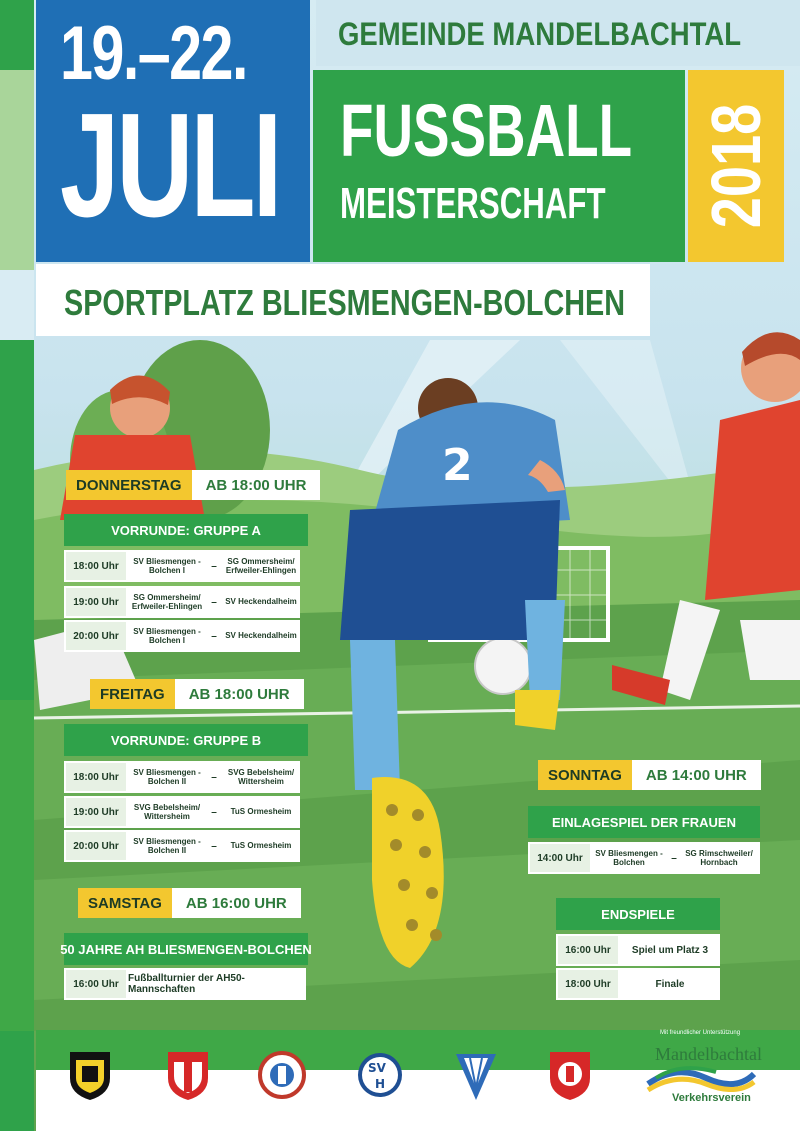  I want to click on svh-crest-icon: SV H, so click(380, 1075).